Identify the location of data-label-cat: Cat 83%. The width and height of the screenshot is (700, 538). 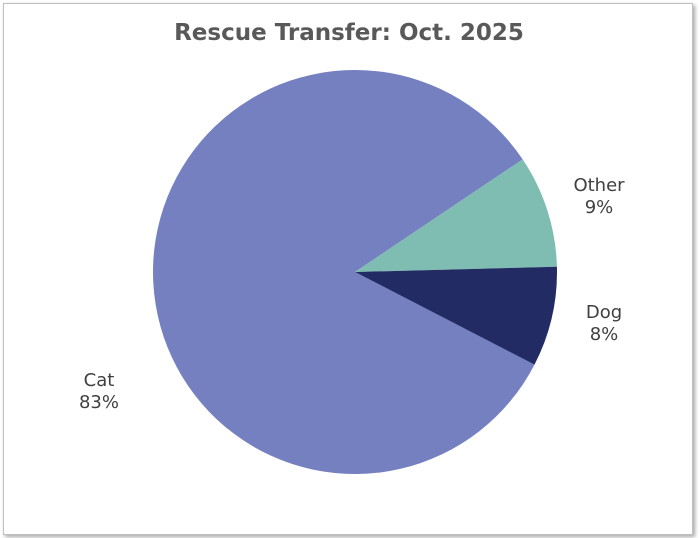
(99, 392).